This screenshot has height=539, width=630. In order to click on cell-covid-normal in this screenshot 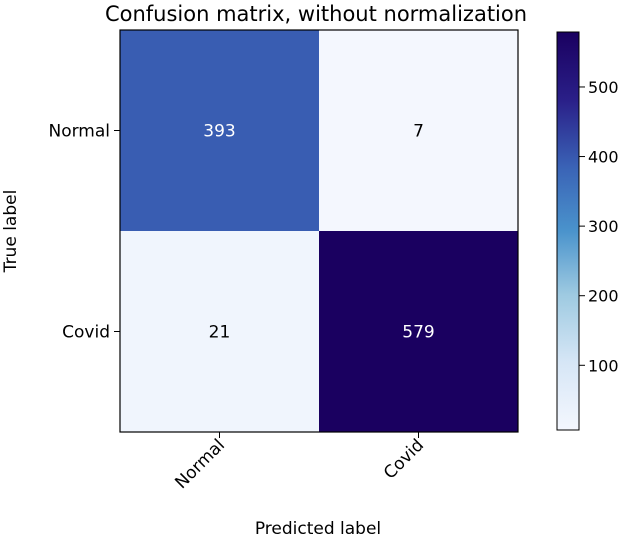, I will do `click(219, 331)`.